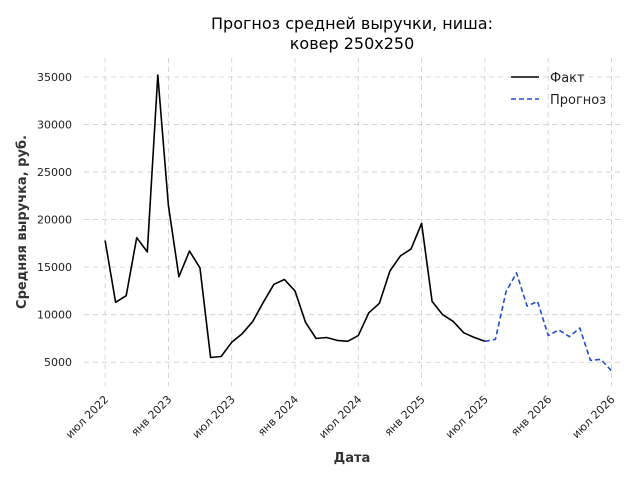 Image resolution: width=640 pixels, height=480 pixels. I want to click on legend: Факт Прогноз, so click(558, 89).